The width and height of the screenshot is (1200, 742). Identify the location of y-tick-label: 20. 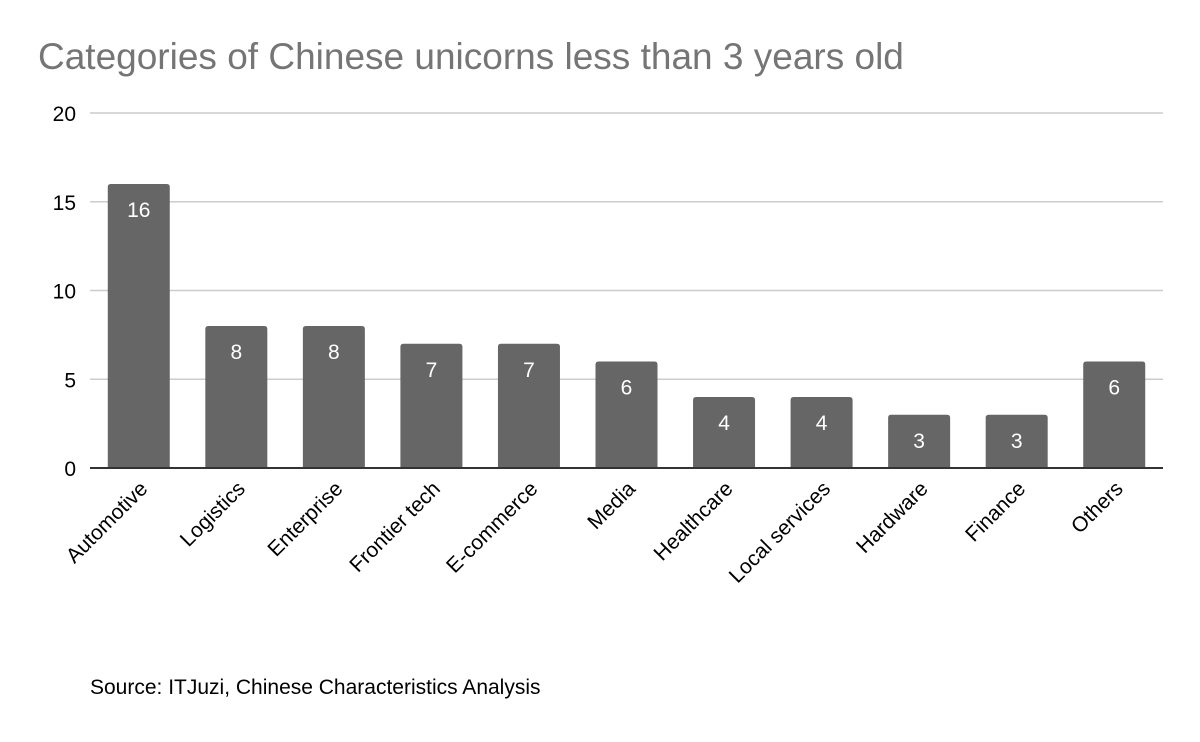
(64, 114).